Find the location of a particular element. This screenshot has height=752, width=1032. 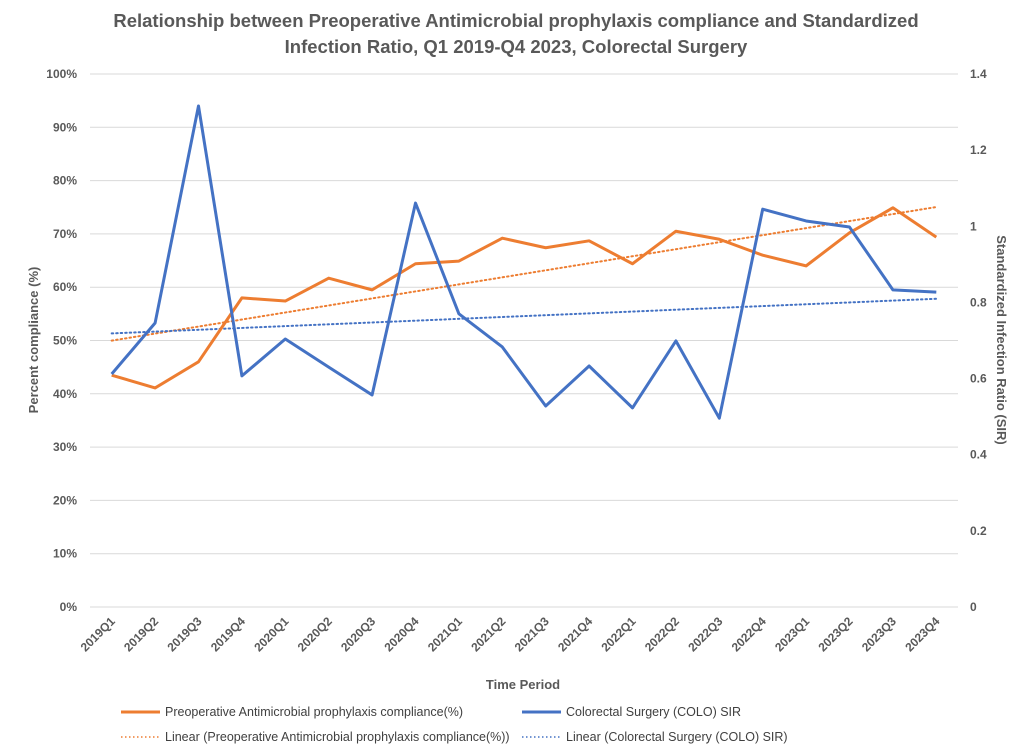

right-tick-label: 0.8 is located at coordinates (978, 302).